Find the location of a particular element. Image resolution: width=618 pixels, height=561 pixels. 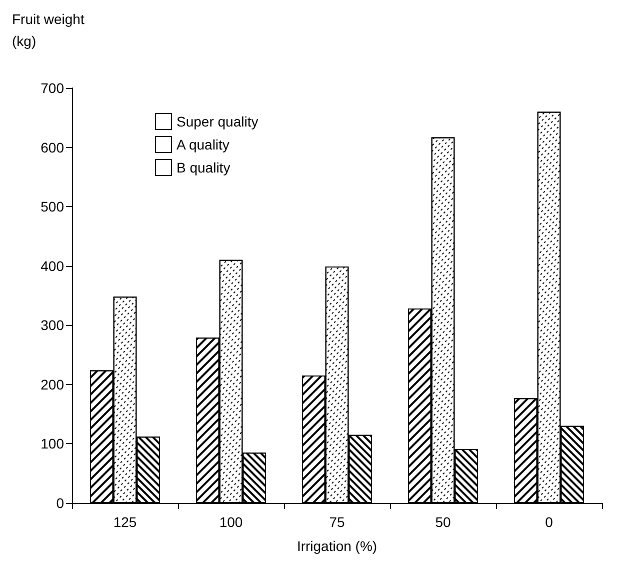

legend-label: A quality is located at coordinates (203, 144).